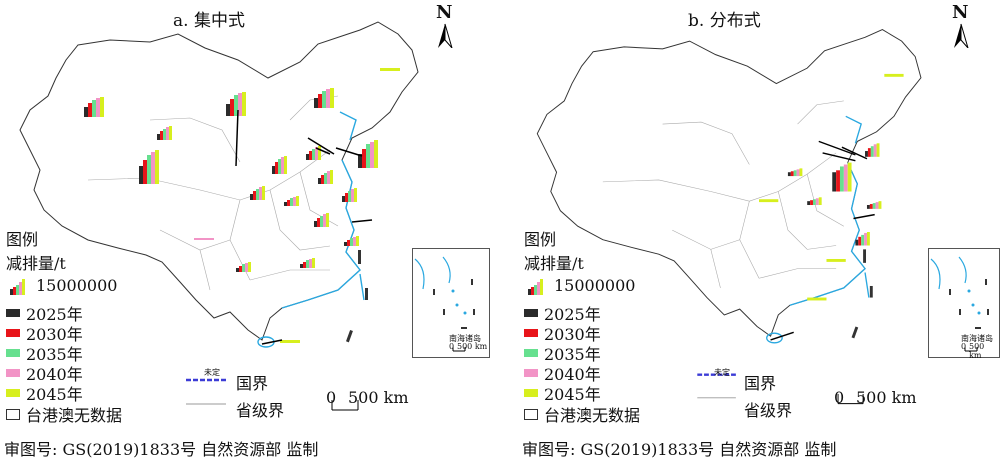 The image size is (1000, 464). Describe the element at coordinates (724, 21) in the screenshot. I see `panel-title: b. 分布式` at that location.